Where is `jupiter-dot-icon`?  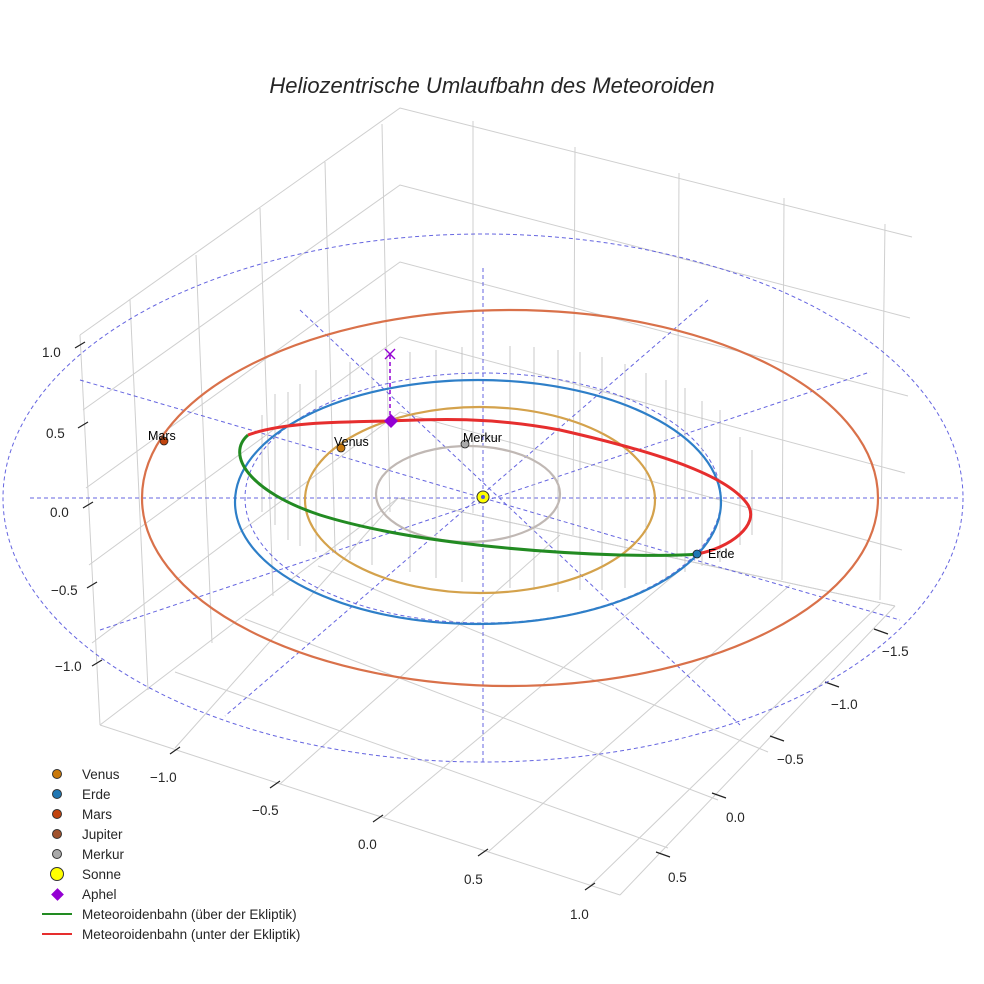 jupiter-dot-icon is located at coordinates (57, 834).